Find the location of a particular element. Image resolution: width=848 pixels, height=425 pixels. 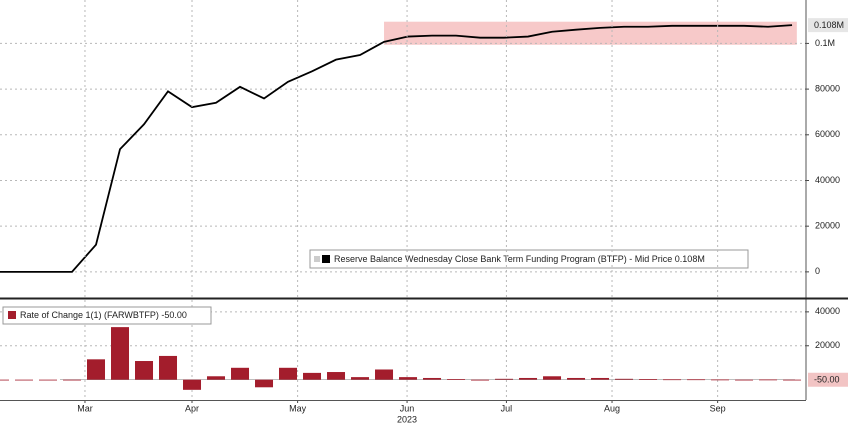

x-tick-label: May is located at coordinates (298, 408).